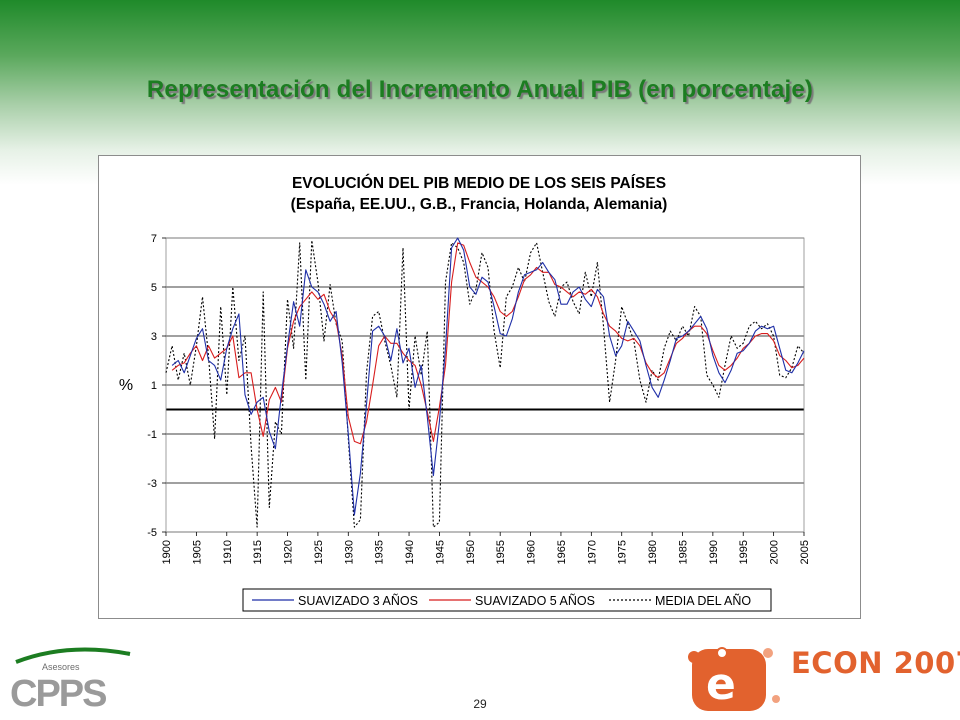 The width and height of the screenshot is (960, 720). I want to click on x-tick-label: 1925, so click(319, 552).